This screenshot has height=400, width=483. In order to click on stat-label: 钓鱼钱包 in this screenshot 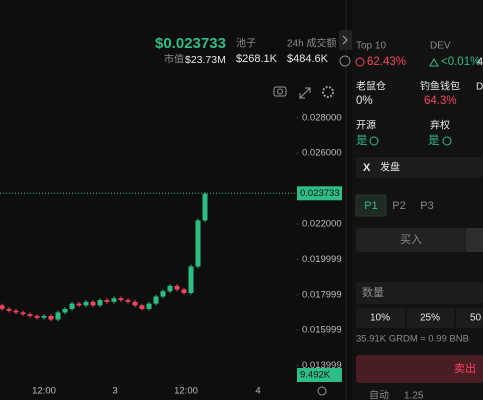, I will do `click(440, 86)`.